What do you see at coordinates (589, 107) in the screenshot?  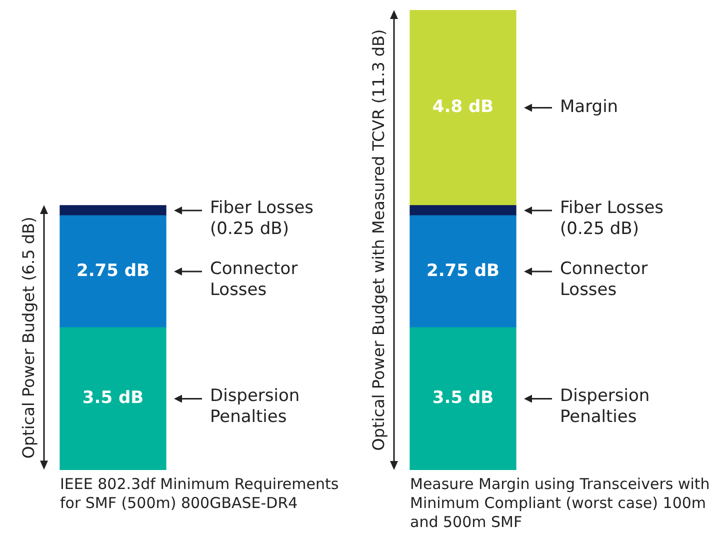 I see `text: Margin` at bounding box center [589, 107].